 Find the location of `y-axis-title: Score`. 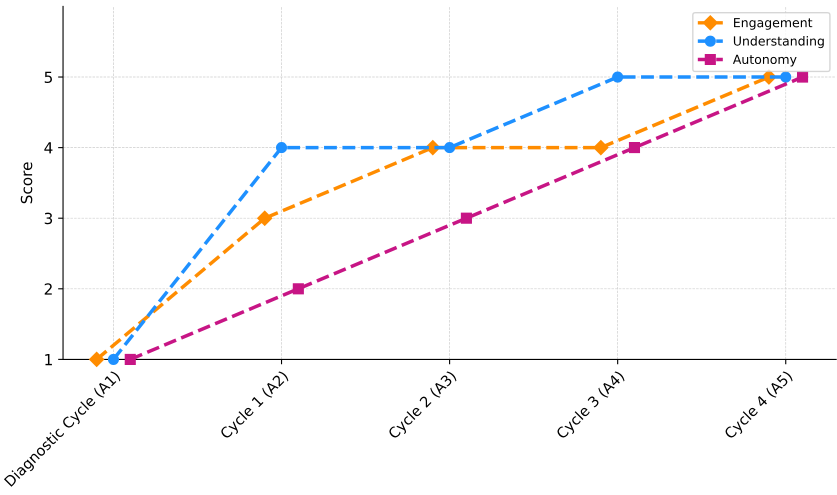

y-axis-title: Score is located at coordinates (26, 183).